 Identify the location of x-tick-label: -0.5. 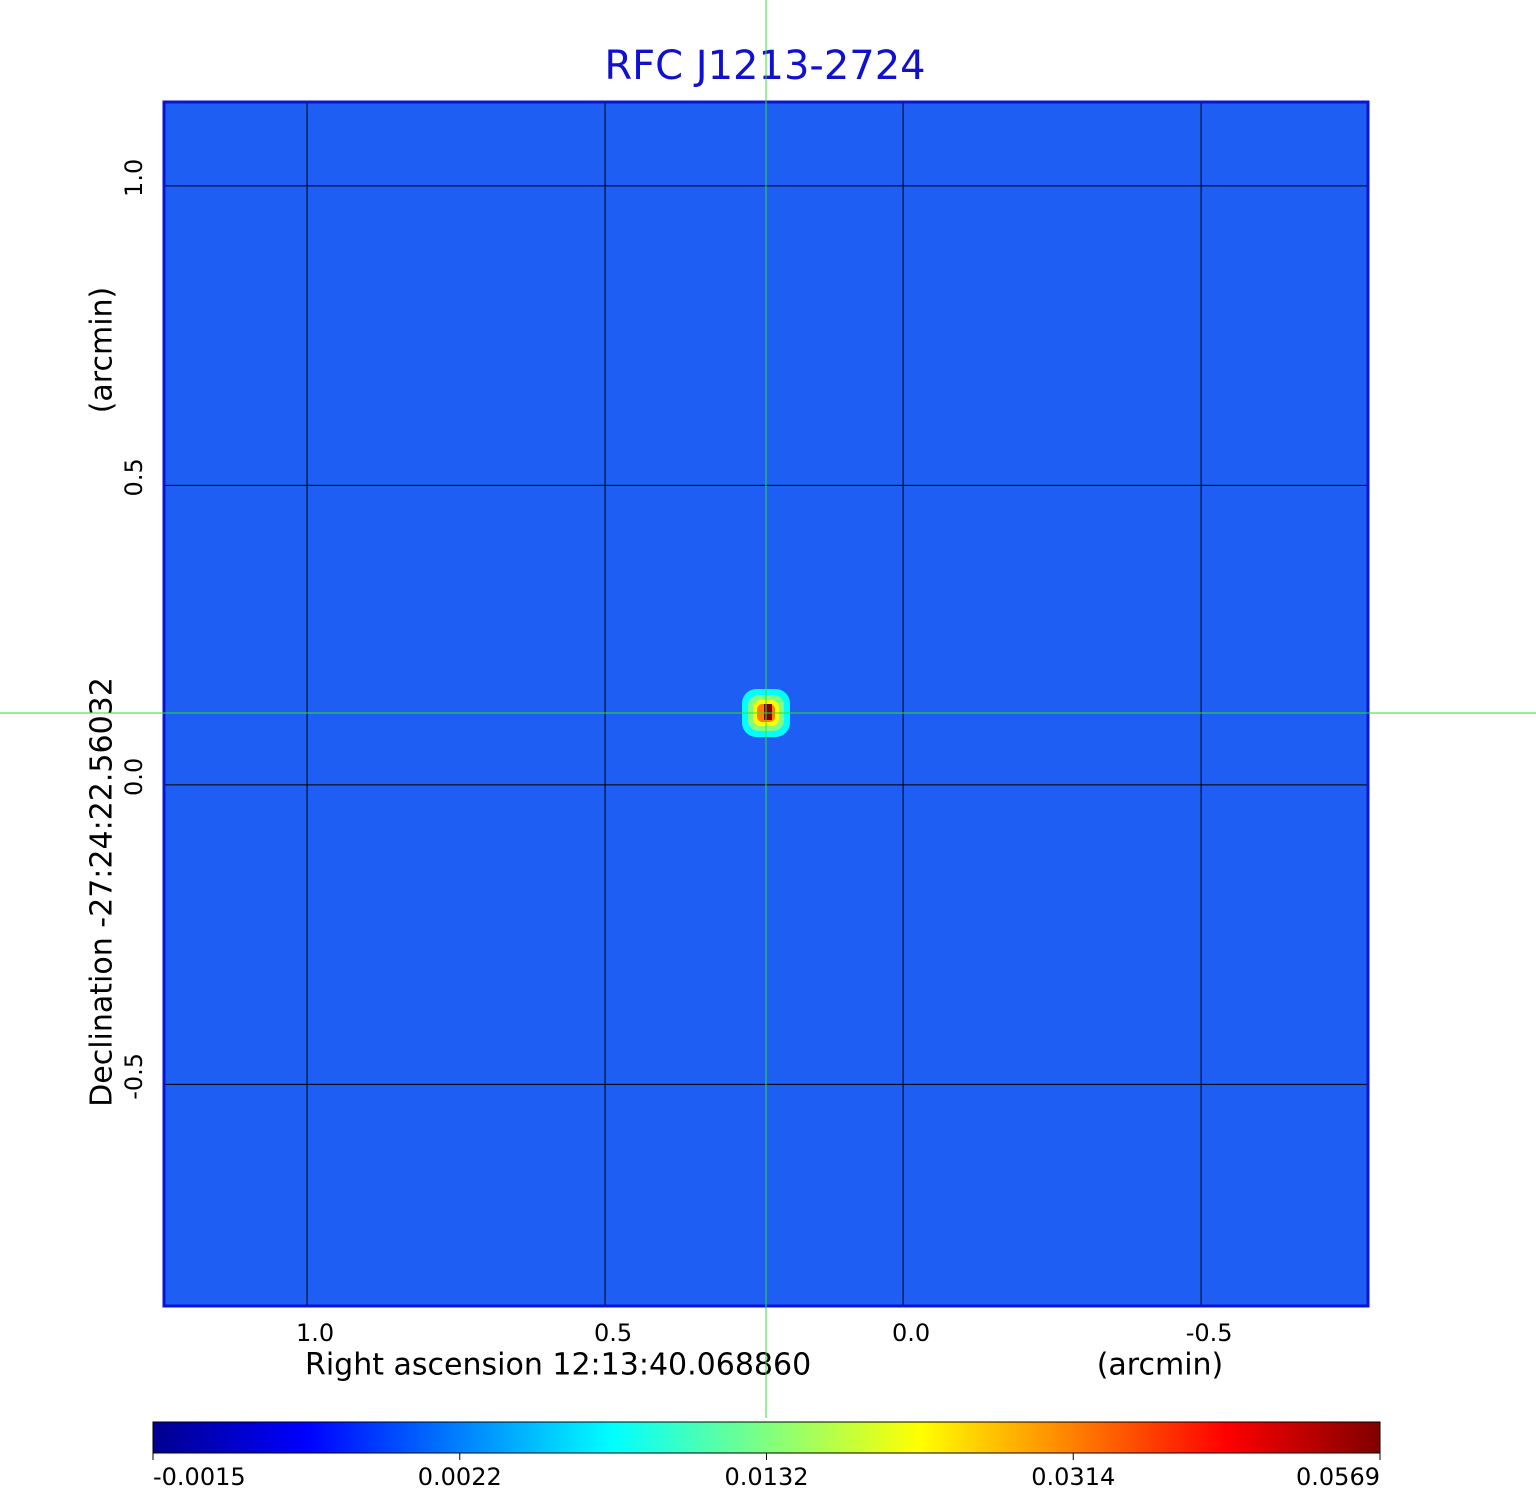
(1209, 1333).